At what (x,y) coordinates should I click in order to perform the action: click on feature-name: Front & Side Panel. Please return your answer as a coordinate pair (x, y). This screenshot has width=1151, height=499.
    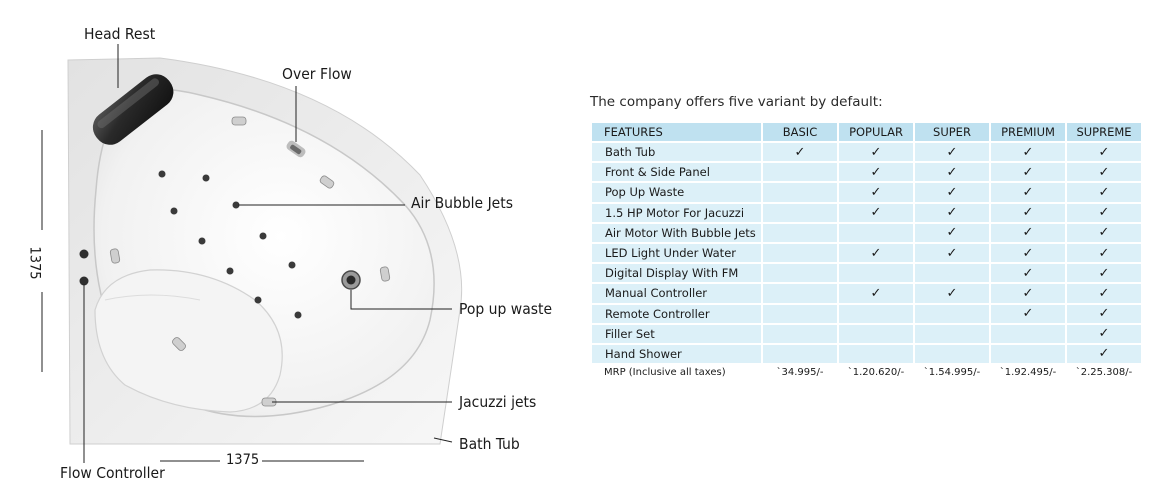
    Looking at the image, I should click on (676, 172).